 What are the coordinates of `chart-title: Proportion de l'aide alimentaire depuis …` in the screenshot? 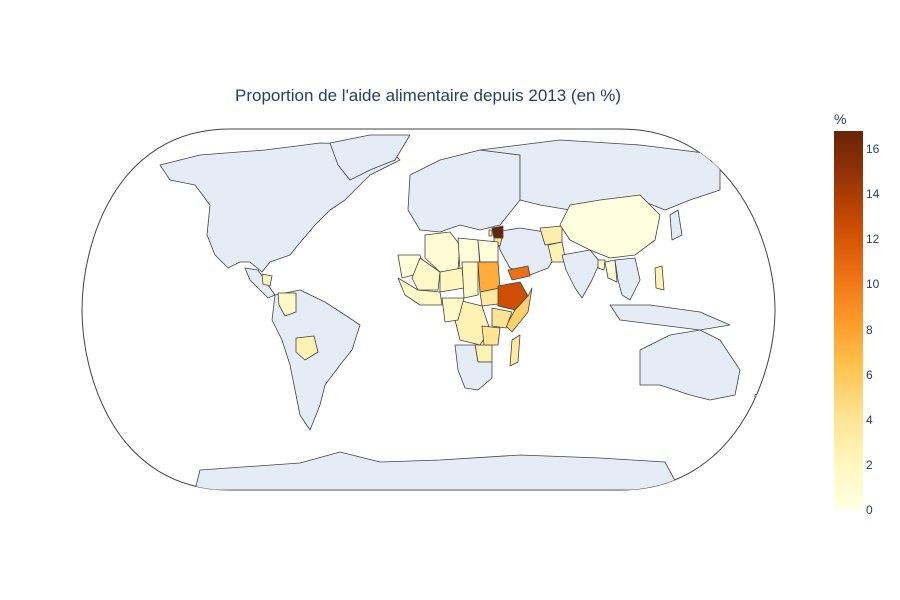 It's located at (428, 95).